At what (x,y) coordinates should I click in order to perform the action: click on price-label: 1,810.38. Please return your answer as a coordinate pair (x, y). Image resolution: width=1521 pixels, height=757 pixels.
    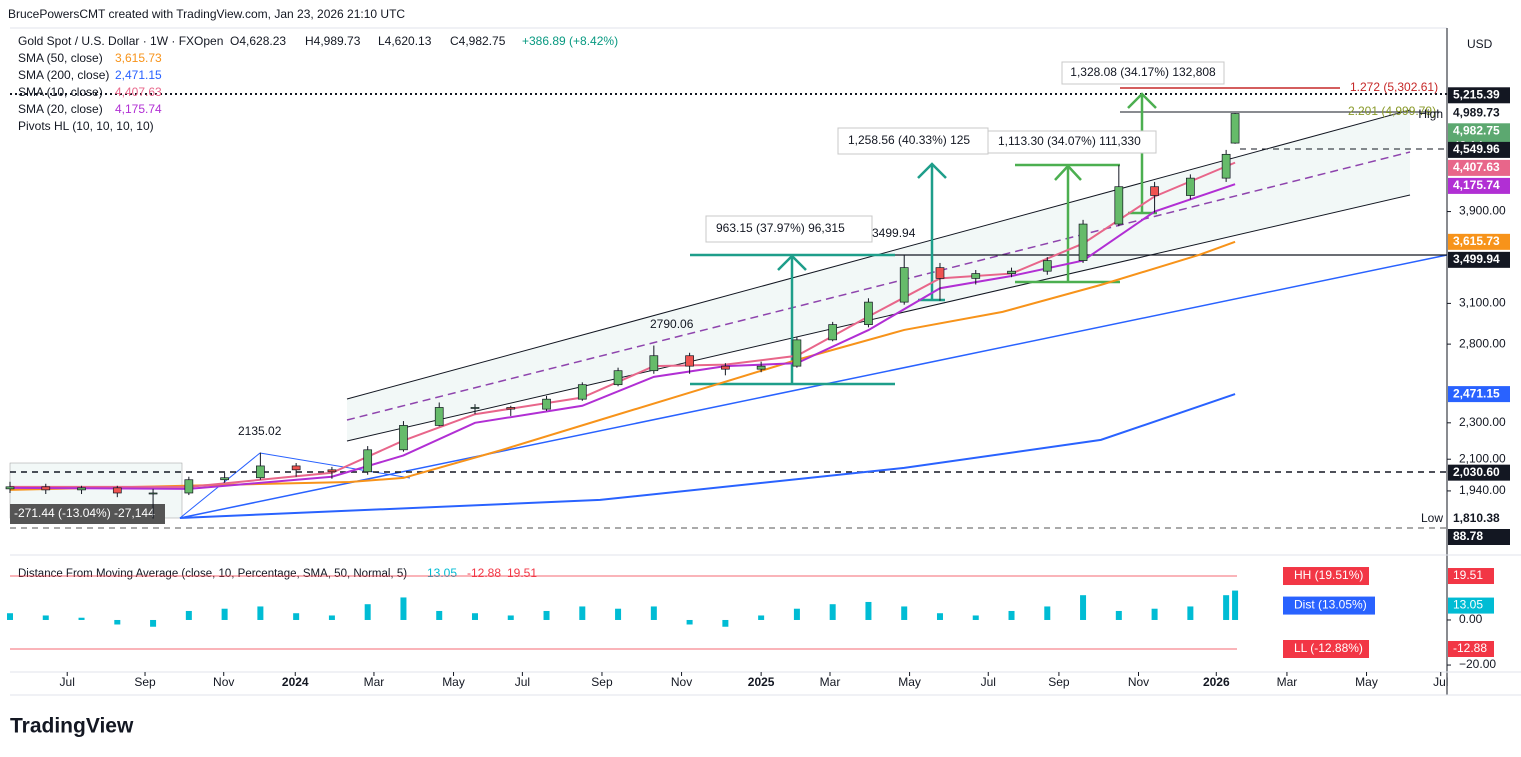
    Looking at the image, I should click on (1476, 518).